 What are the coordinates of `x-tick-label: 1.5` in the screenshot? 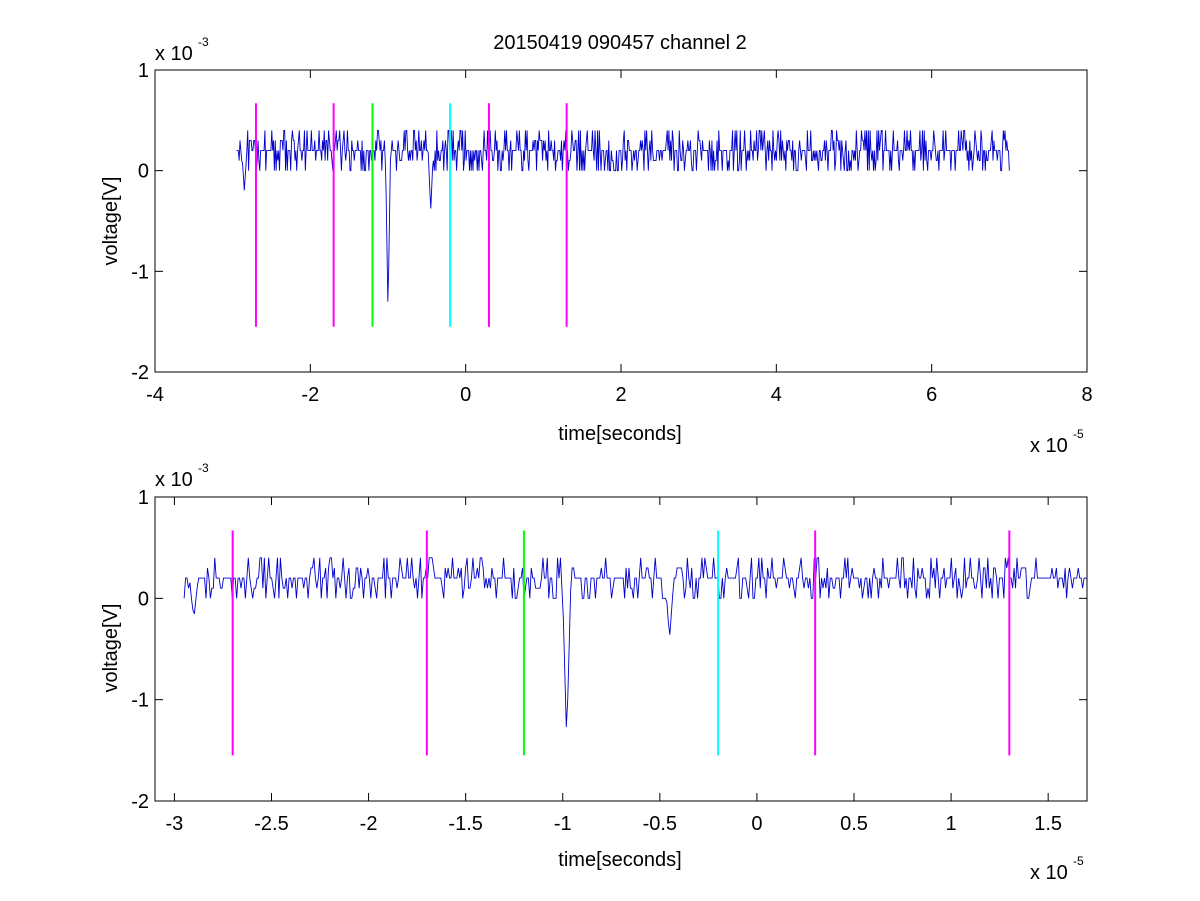 It's located at (1048, 824).